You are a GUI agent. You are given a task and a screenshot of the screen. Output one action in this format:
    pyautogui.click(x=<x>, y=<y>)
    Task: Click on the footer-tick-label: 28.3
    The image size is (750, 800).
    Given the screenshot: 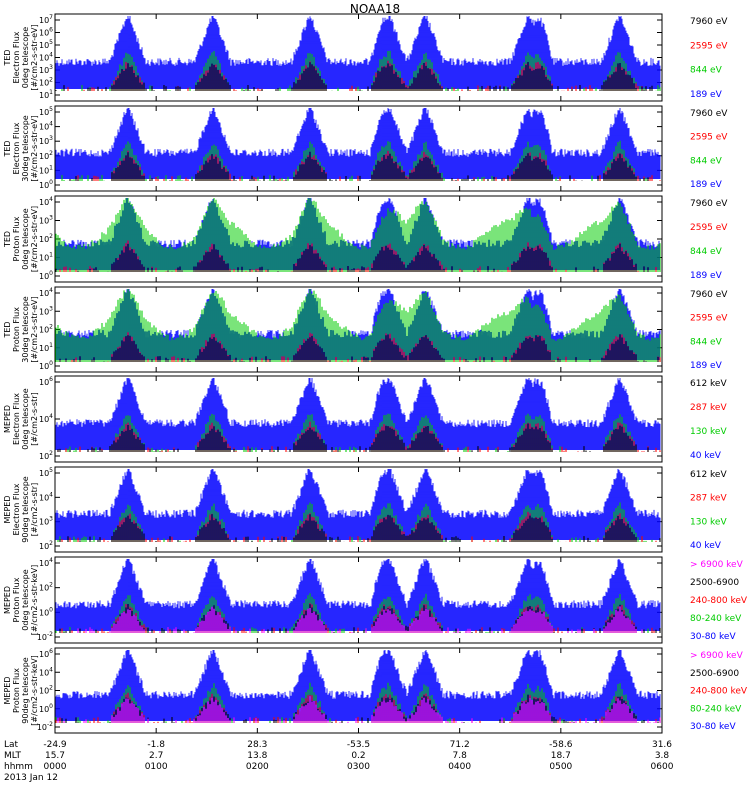 What is the action you would take?
    pyautogui.click(x=257, y=745)
    